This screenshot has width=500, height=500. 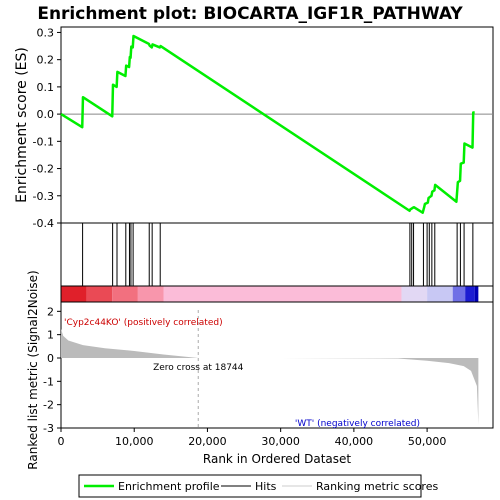 I want to click on legend-label-enrichment: Enrichment profile, so click(x=169, y=486).